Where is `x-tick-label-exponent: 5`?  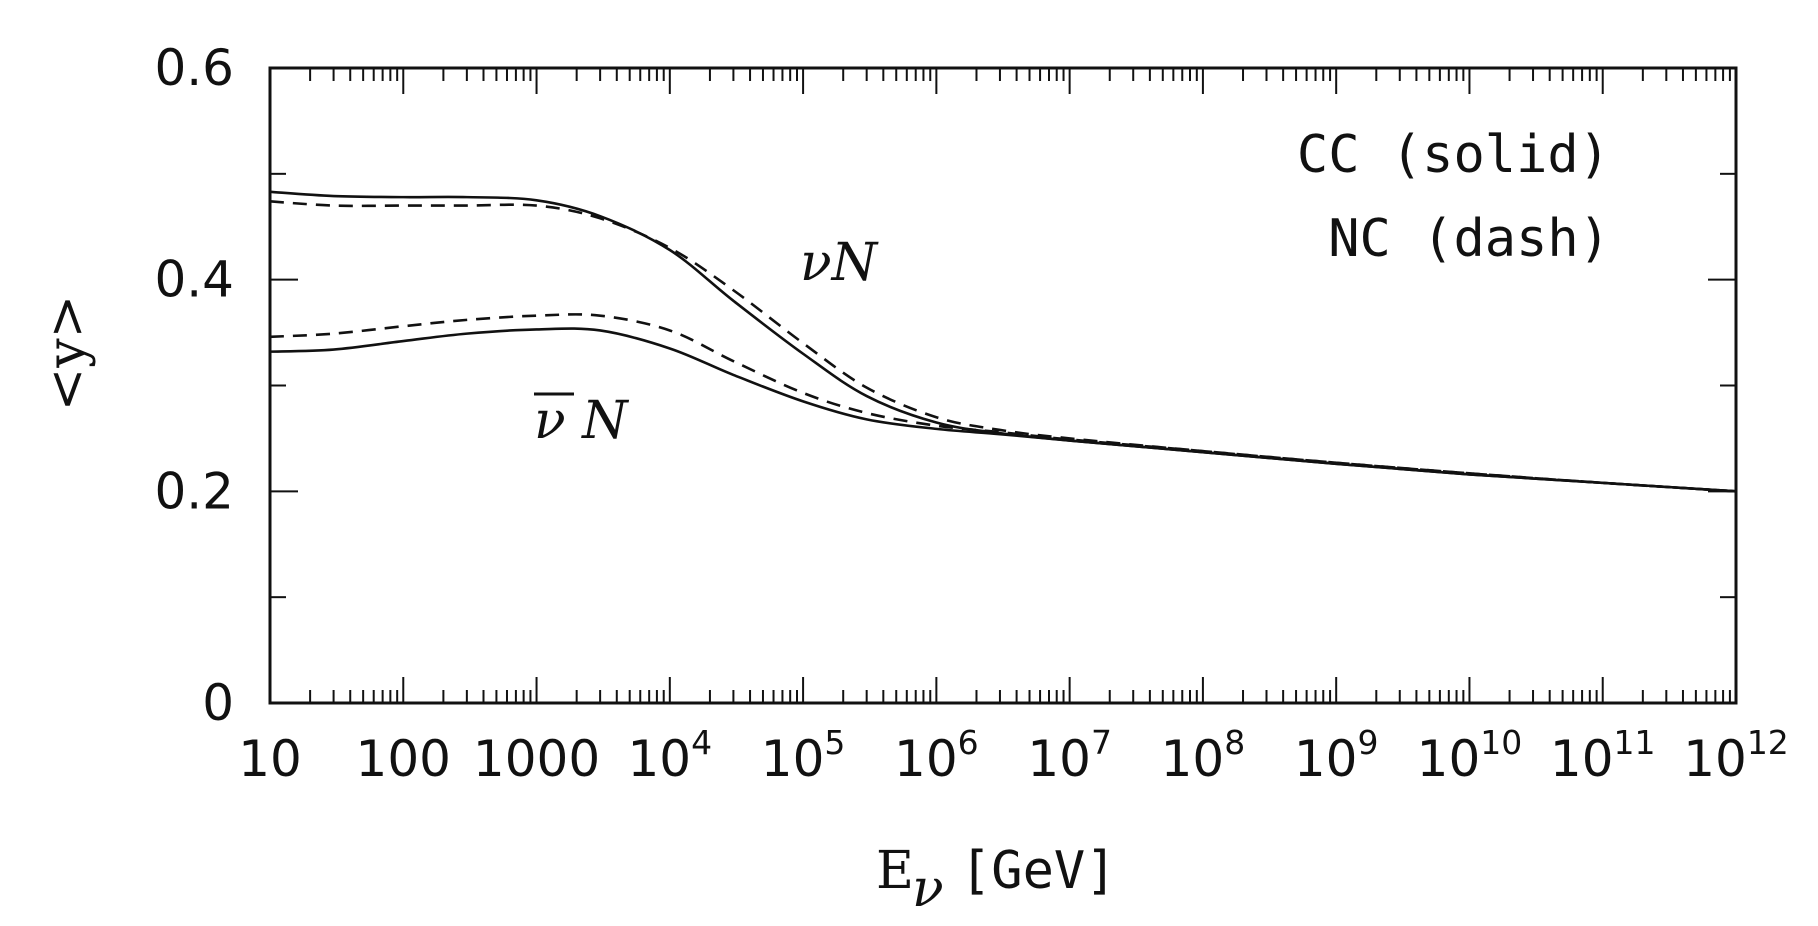
x-tick-label-exponent: 5 is located at coordinates (834, 742).